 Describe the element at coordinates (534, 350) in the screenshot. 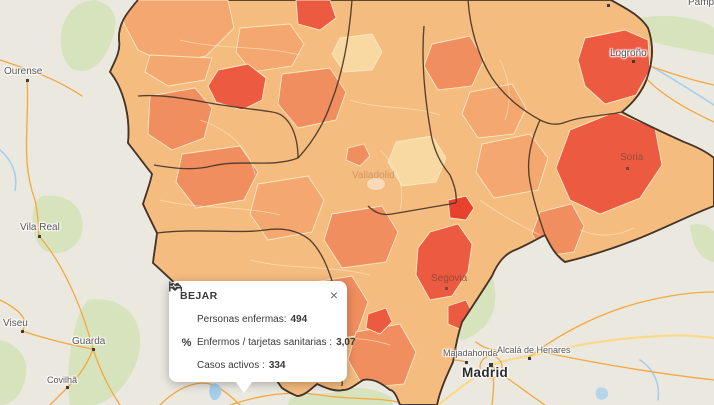

I see `city-label-alcala: Alcalá de Henares` at that location.